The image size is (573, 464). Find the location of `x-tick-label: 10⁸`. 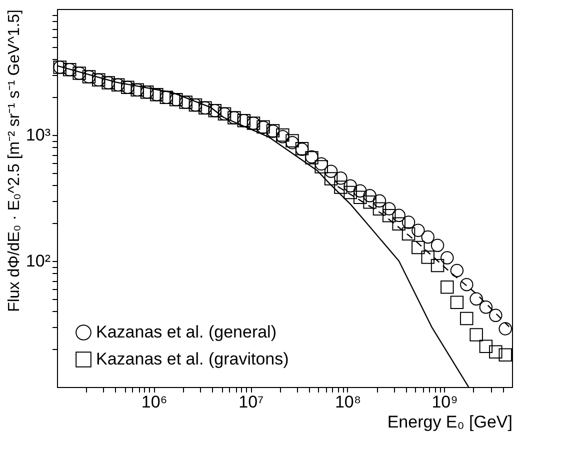

x-tick-label: 10⁸ is located at coordinates (348, 402).